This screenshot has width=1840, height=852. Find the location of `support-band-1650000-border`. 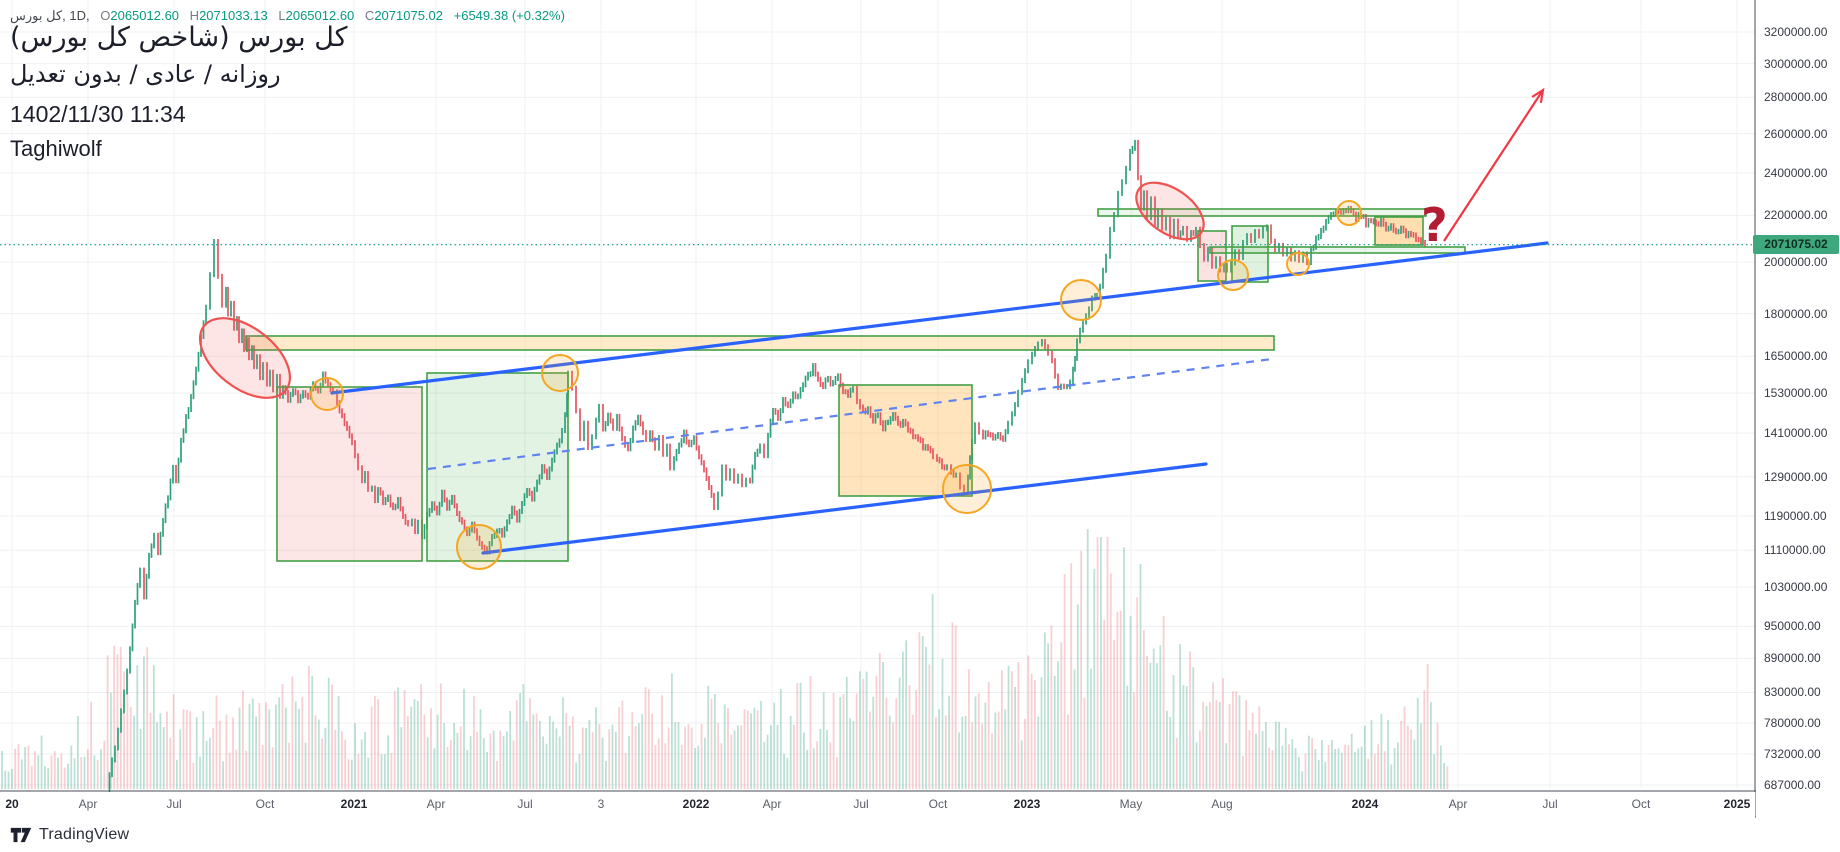

support-band-1650000-border is located at coordinates (760, 343).